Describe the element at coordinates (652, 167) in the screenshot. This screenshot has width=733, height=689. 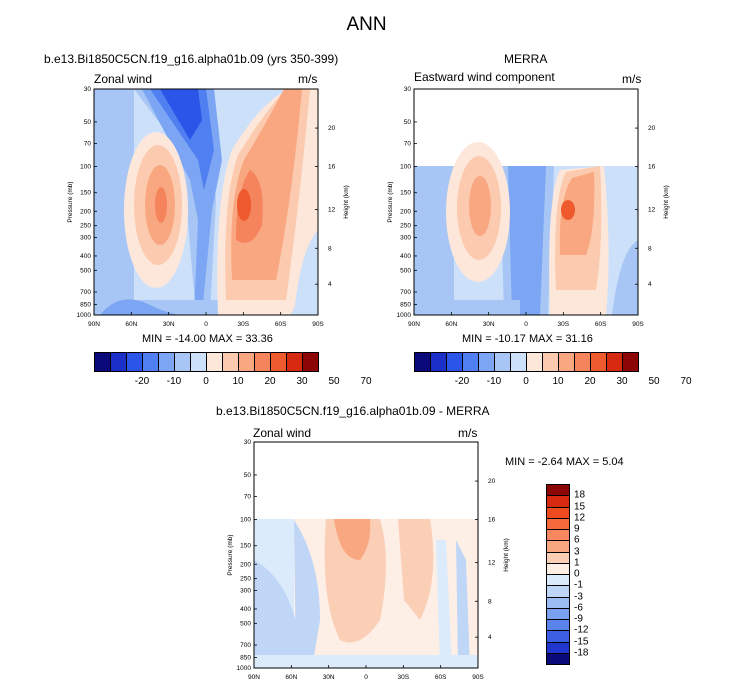
I see `y2-tick-label: 16` at that location.